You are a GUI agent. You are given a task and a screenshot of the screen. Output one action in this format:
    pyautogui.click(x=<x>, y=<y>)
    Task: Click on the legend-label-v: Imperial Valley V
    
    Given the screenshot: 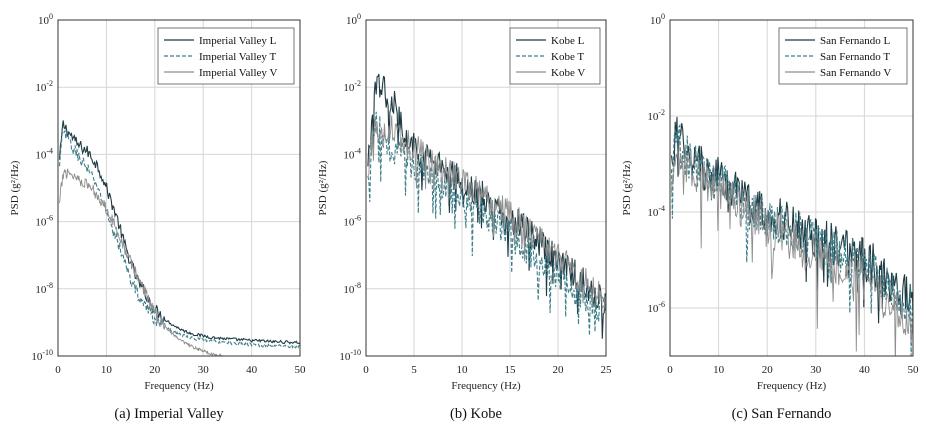 What is the action you would take?
    pyautogui.click(x=238, y=73)
    